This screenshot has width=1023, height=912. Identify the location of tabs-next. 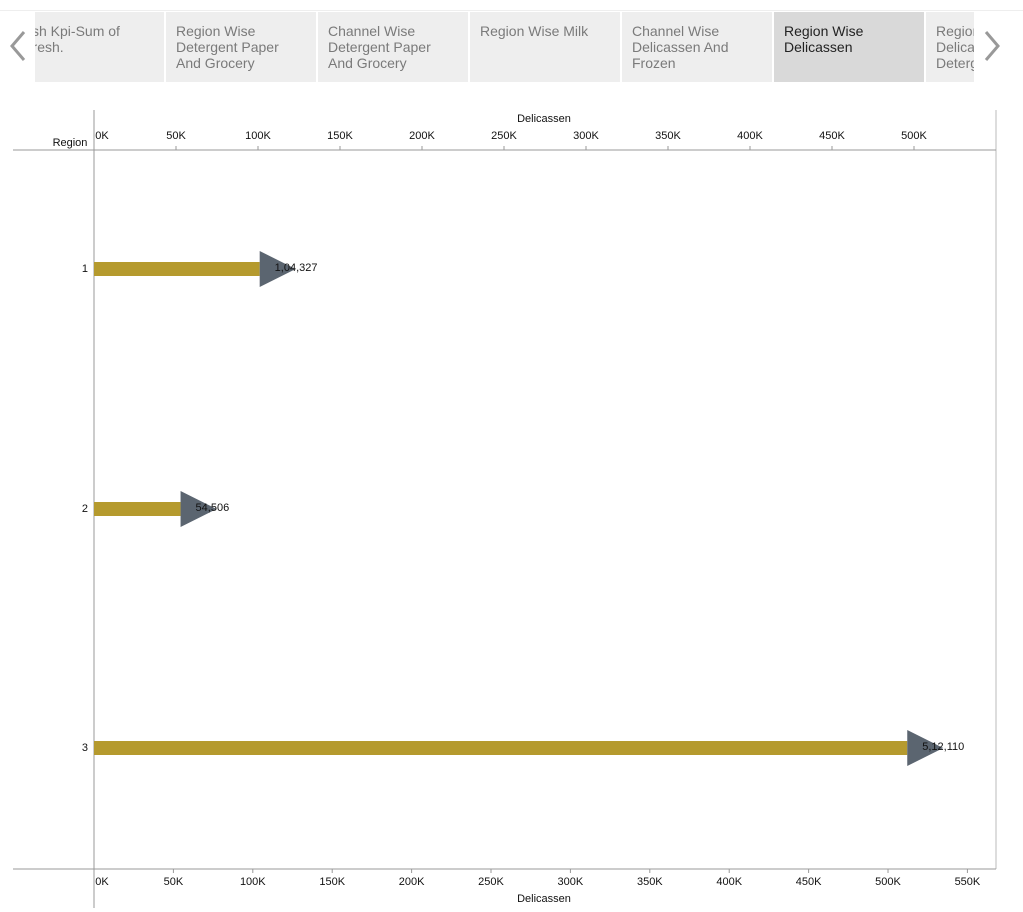
(992, 46).